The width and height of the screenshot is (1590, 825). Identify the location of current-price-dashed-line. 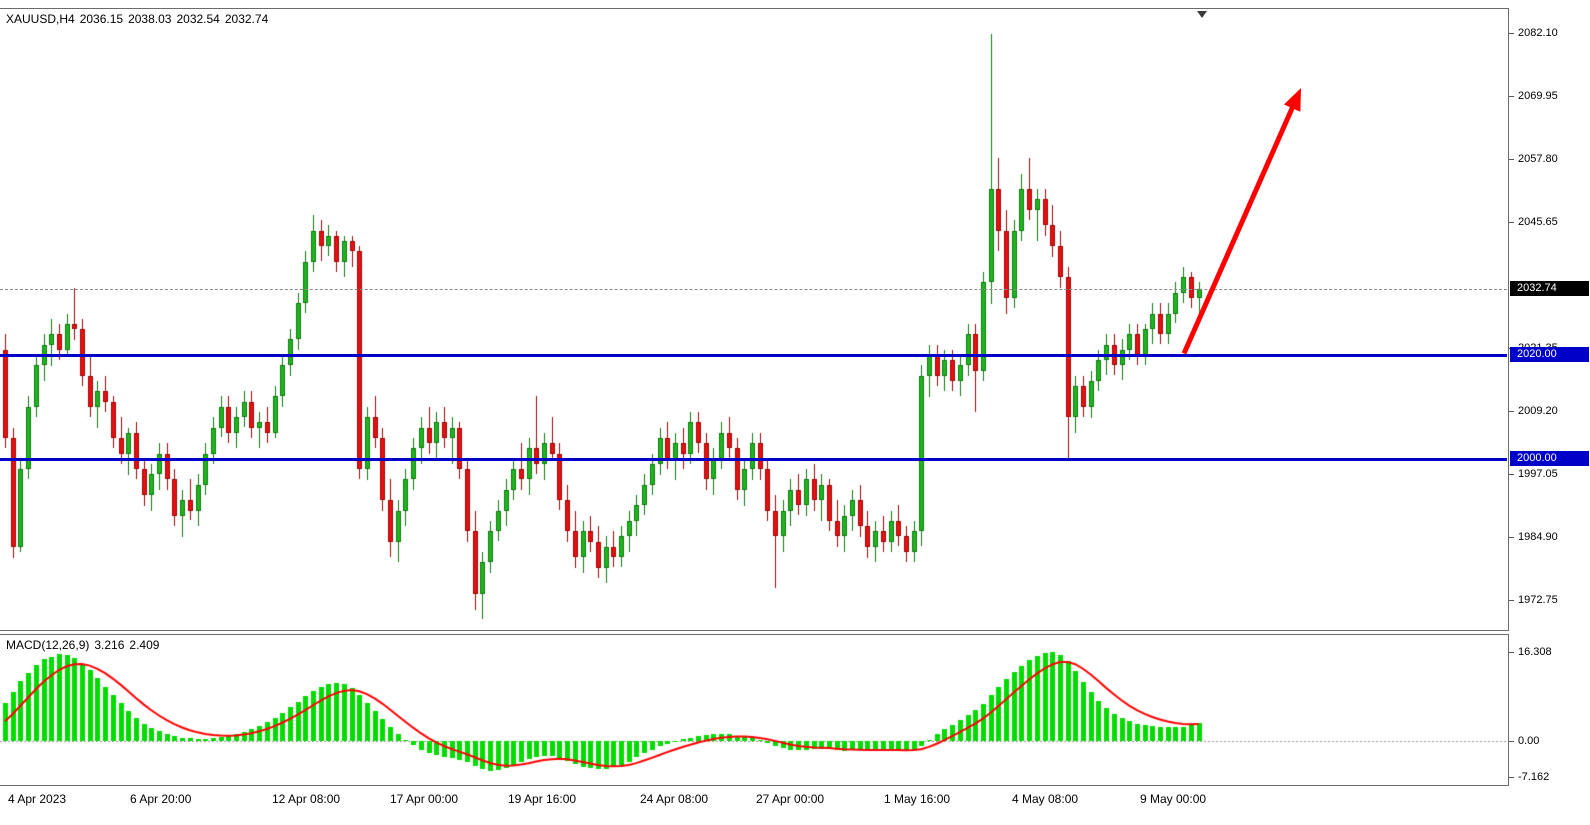
(753, 289).